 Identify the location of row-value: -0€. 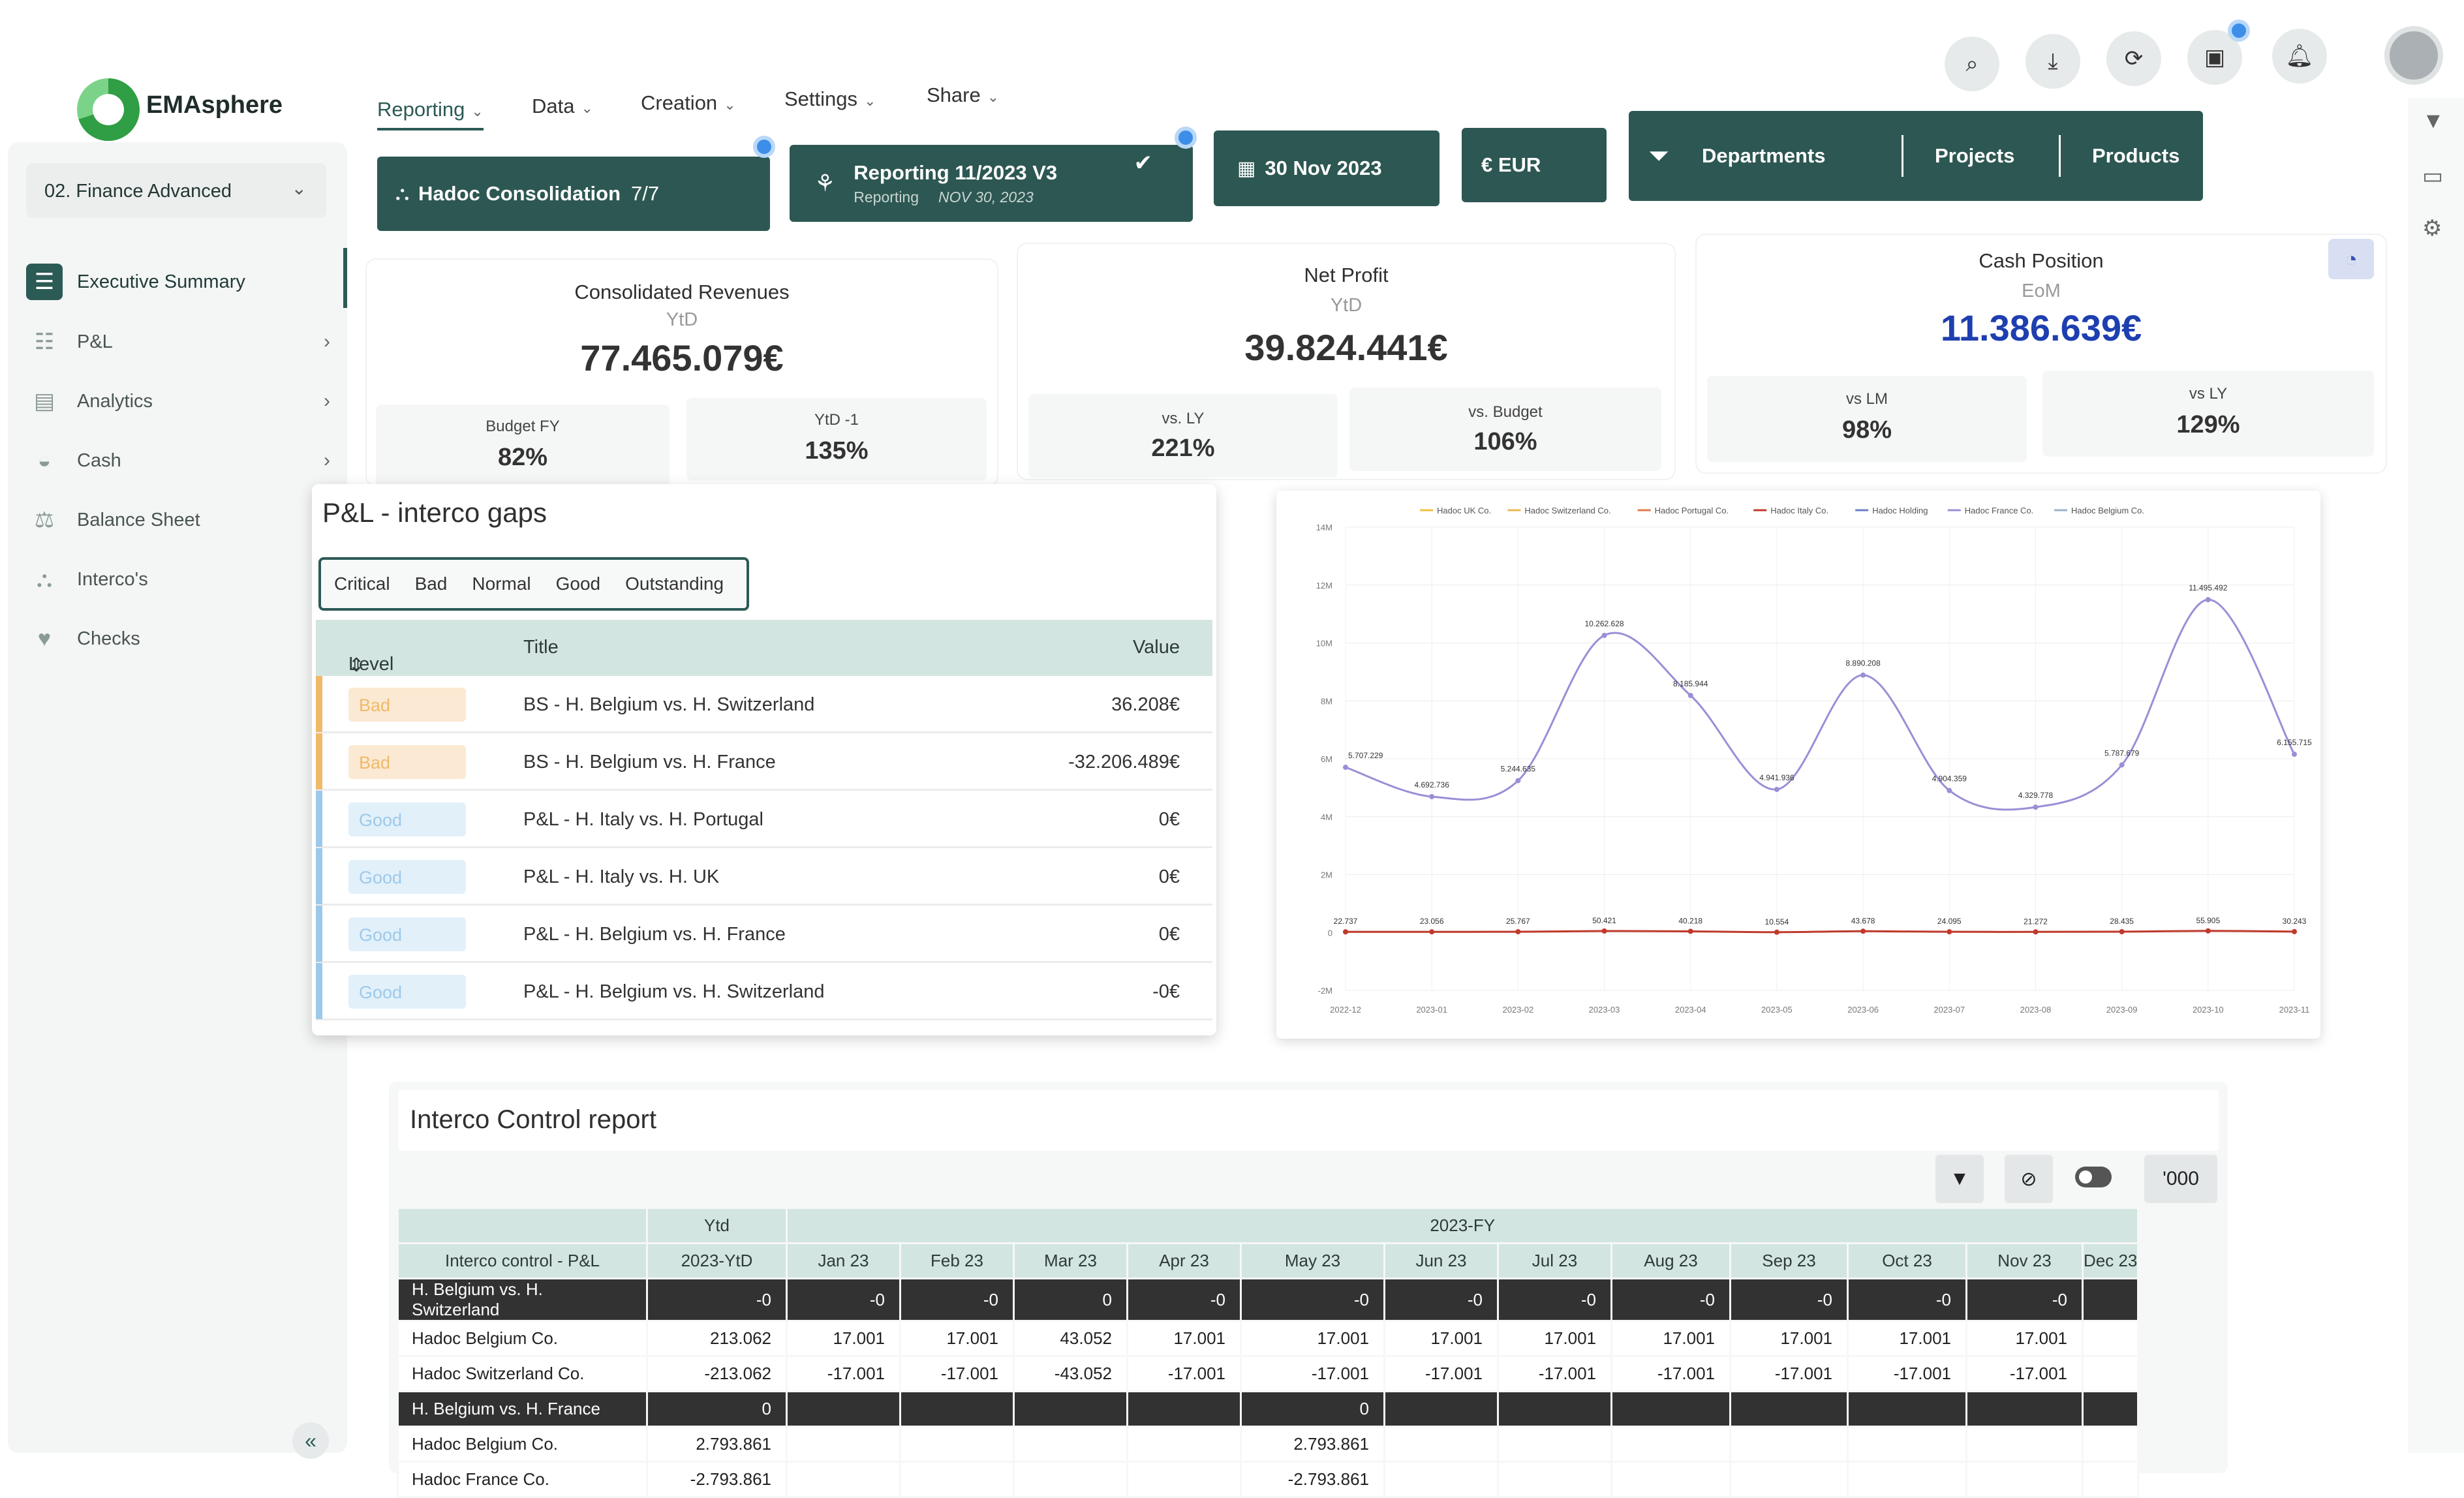
(1166, 991).